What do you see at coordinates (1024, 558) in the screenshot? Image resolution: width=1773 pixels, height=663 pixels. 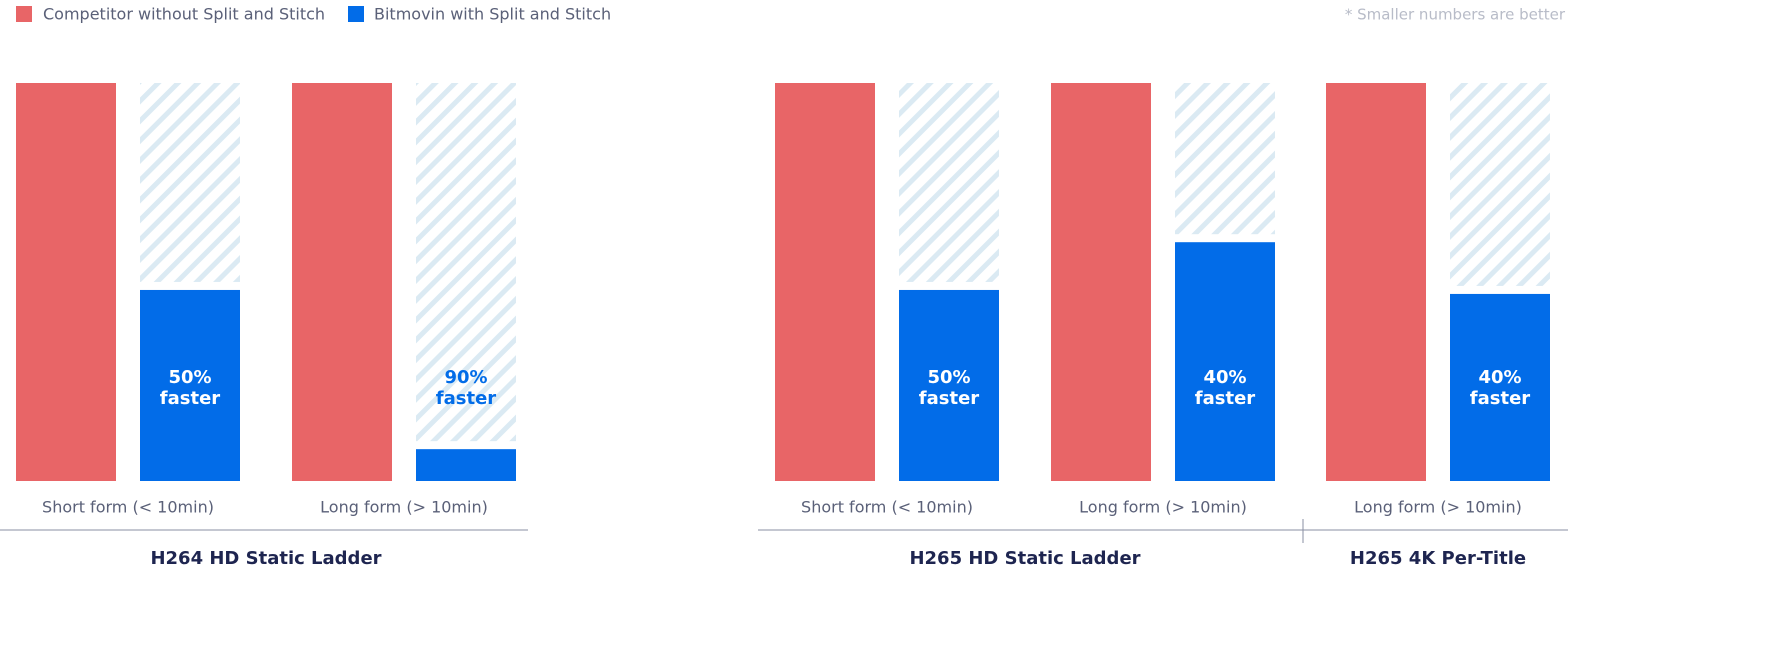 I see `group-title: H265 HD Static Ladder` at bounding box center [1024, 558].